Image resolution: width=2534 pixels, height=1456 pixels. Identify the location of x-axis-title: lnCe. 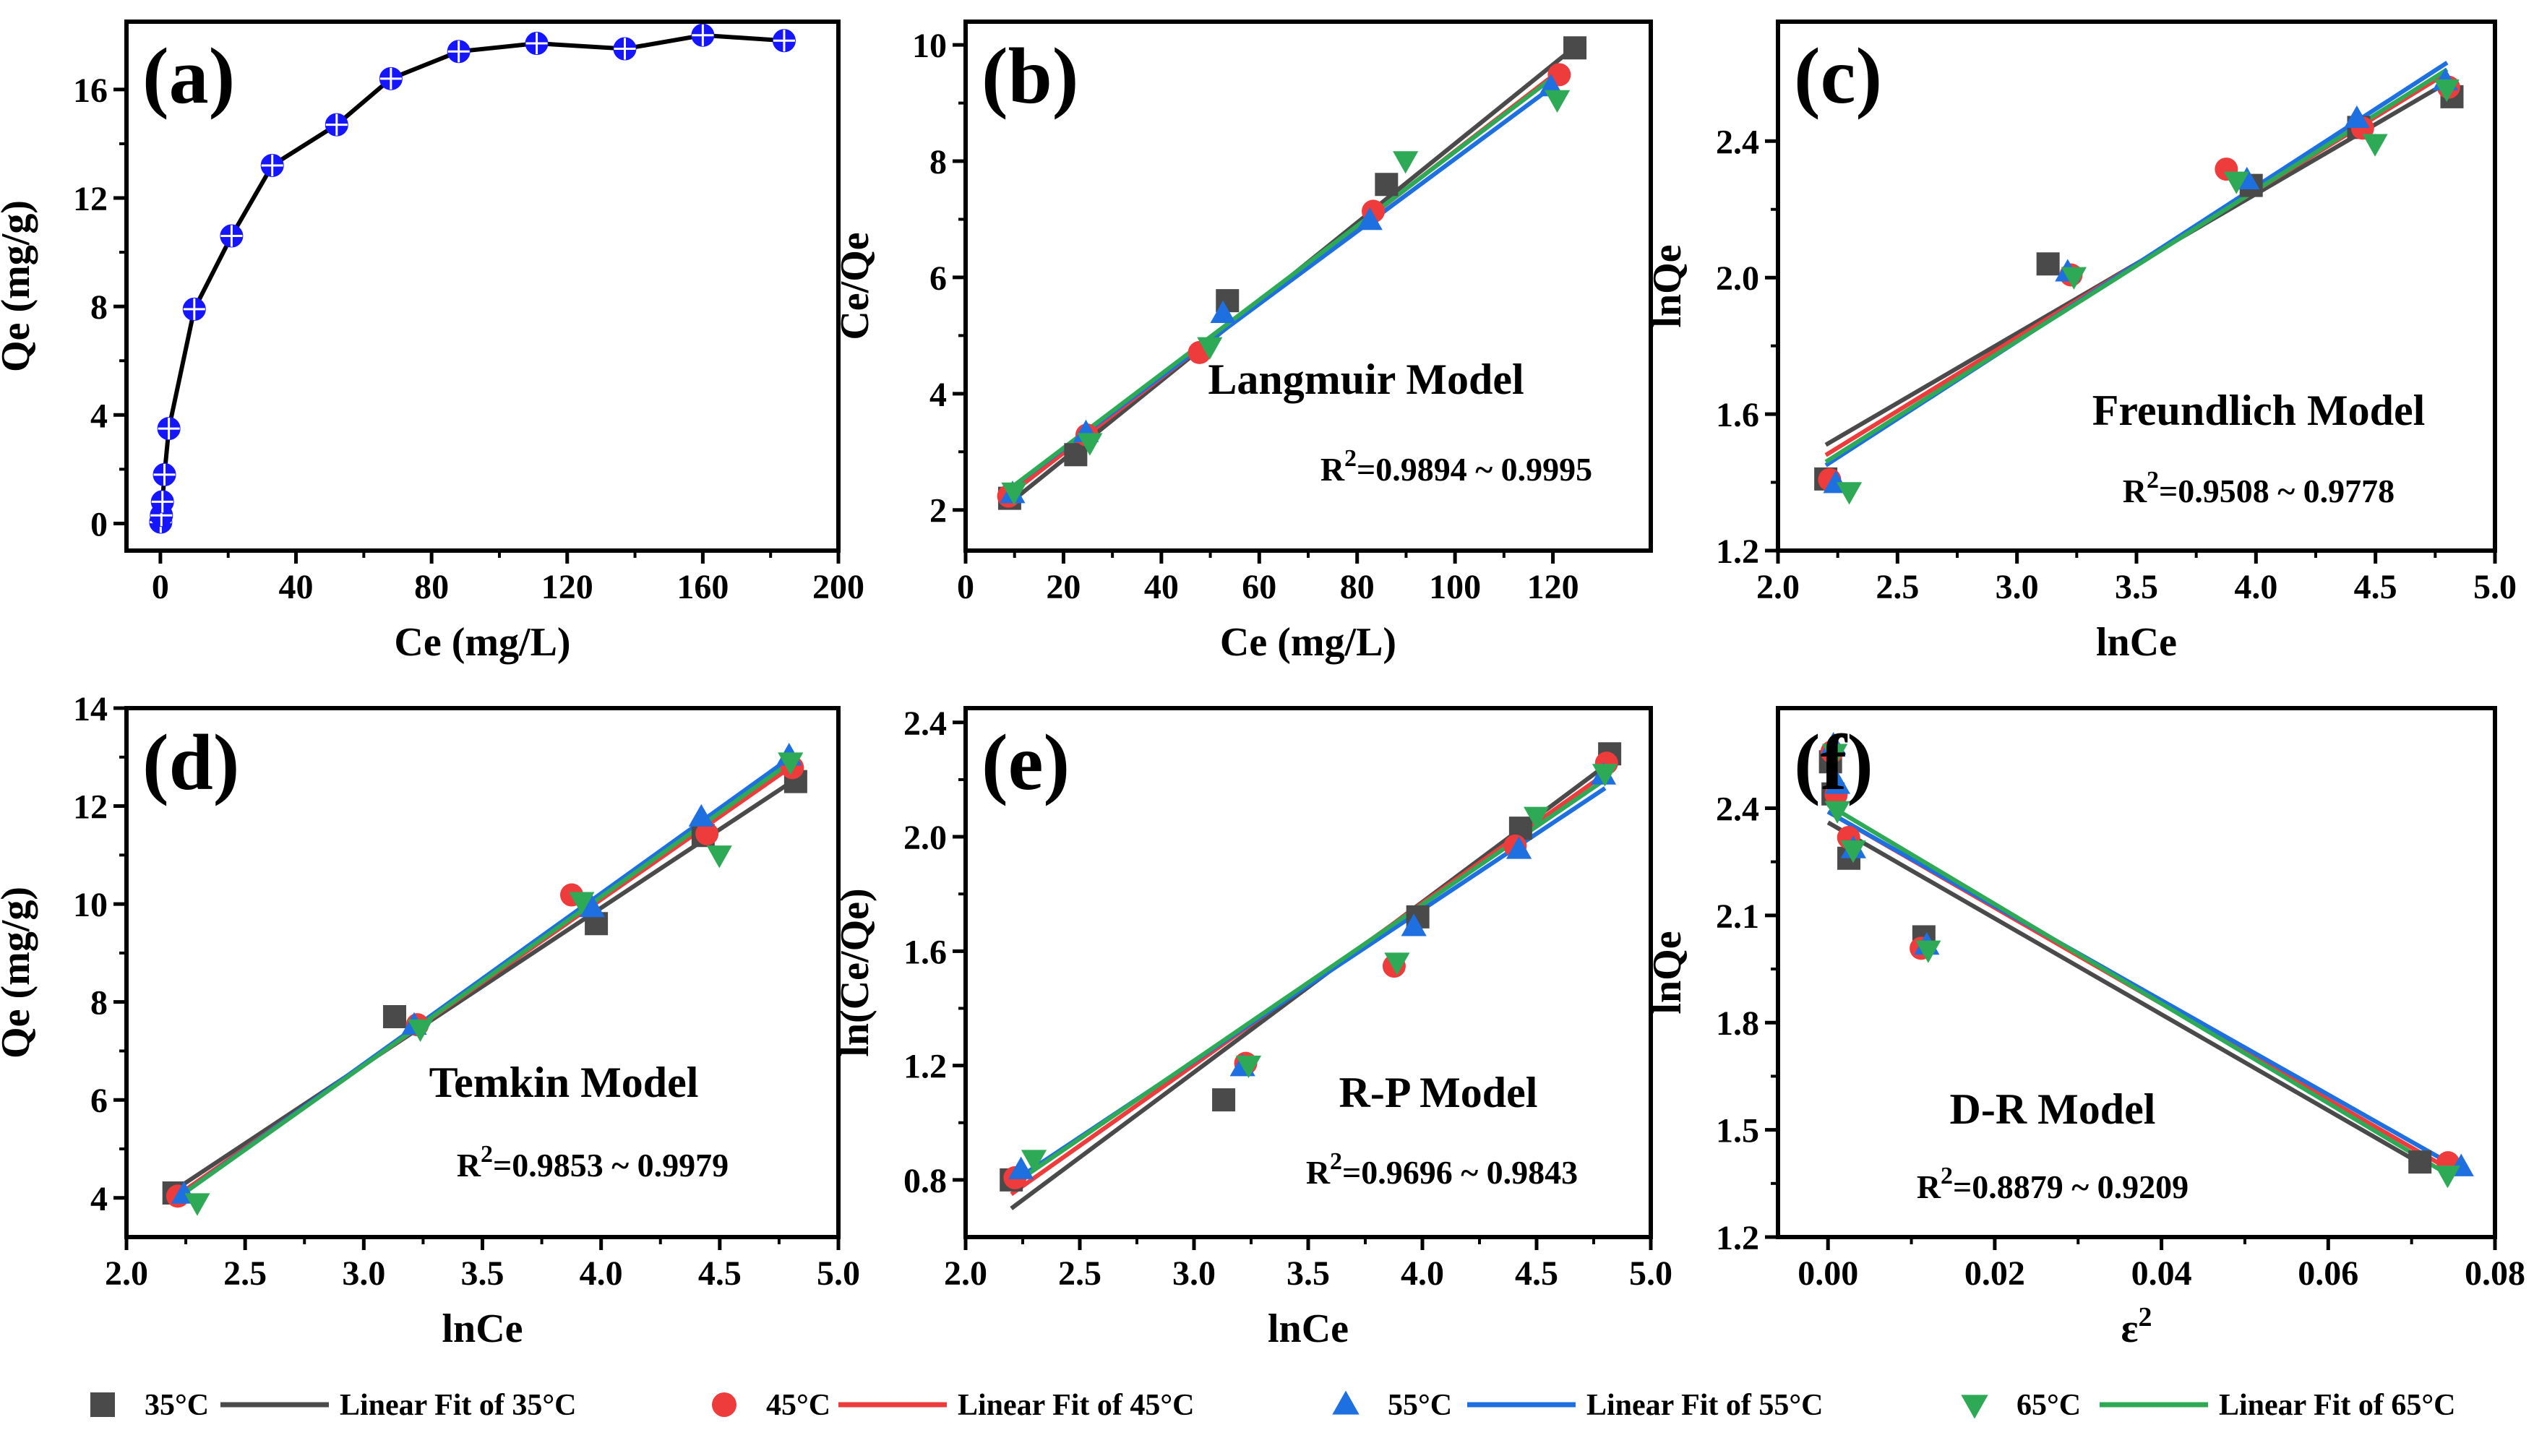
(482, 1328).